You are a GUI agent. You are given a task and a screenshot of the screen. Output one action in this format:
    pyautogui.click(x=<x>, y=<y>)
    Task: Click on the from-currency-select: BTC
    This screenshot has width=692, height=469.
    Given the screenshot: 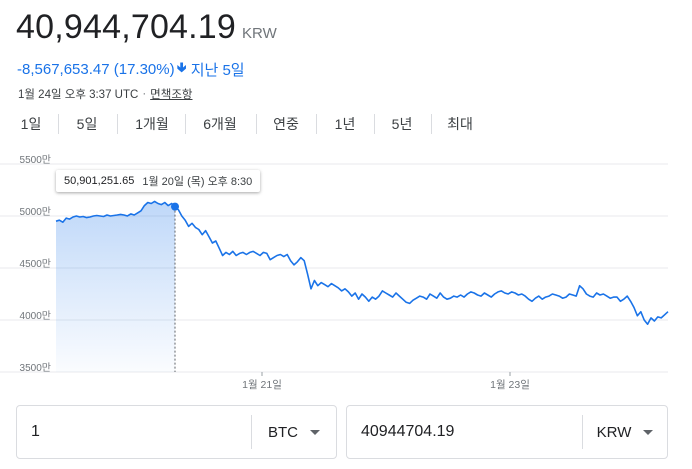 What is the action you would take?
    pyautogui.click(x=294, y=432)
    